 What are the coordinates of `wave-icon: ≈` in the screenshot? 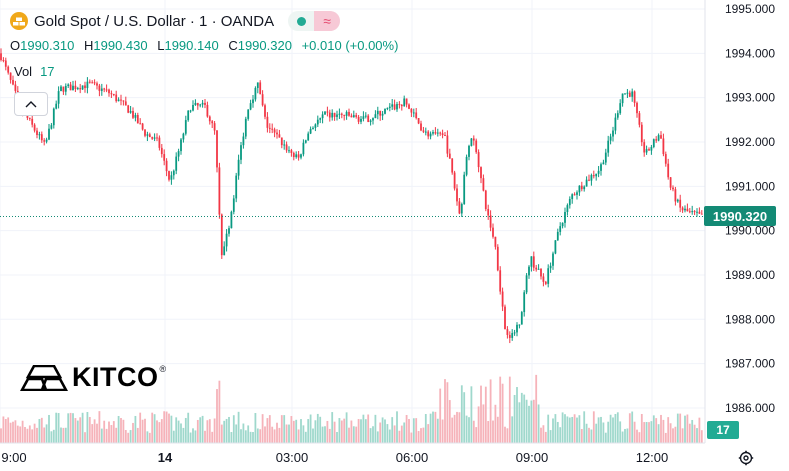 It's located at (327, 21).